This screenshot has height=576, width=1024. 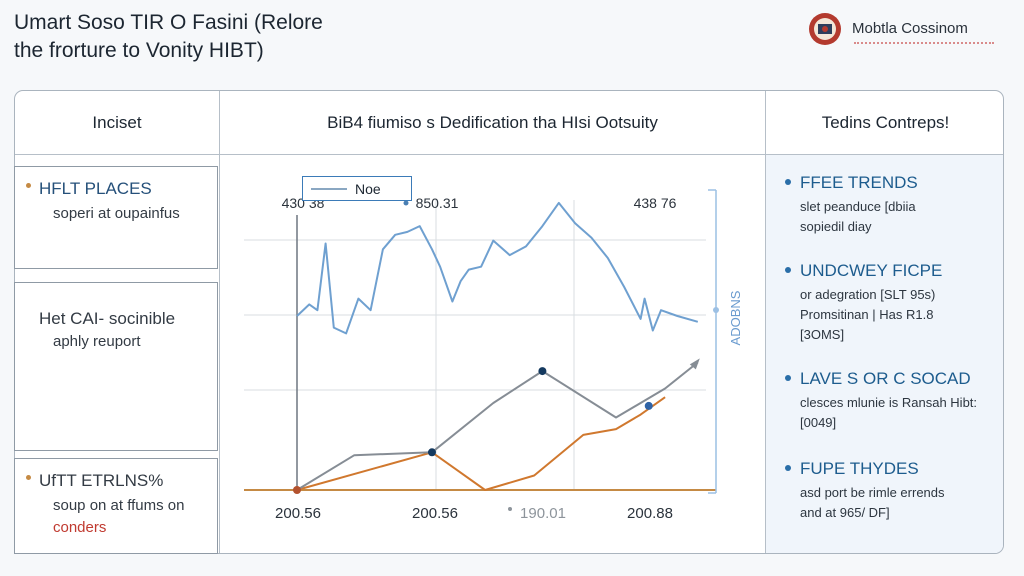 I want to click on left-card-detail: soup on at ffums on, so click(x=119, y=505).